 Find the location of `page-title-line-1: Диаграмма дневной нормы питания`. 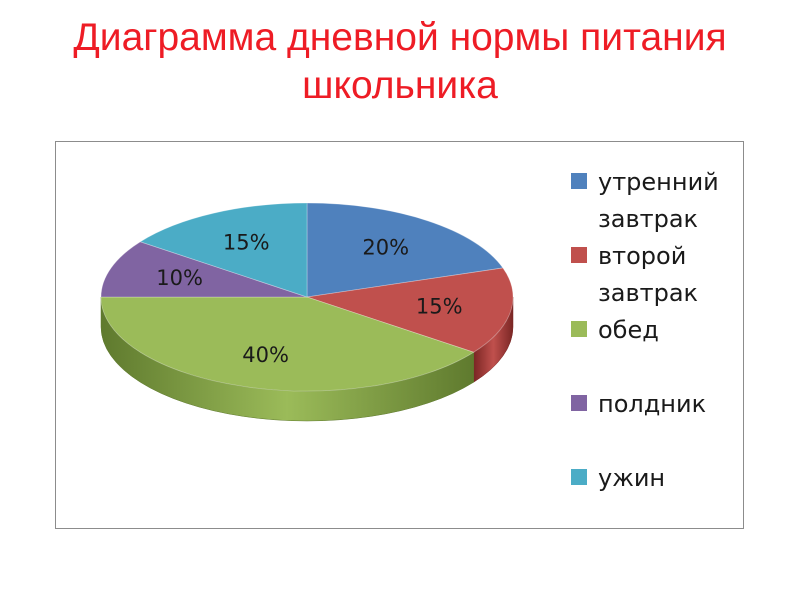

page-title-line-1: Диаграмма дневной нормы питания is located at coordinates (400, 37).